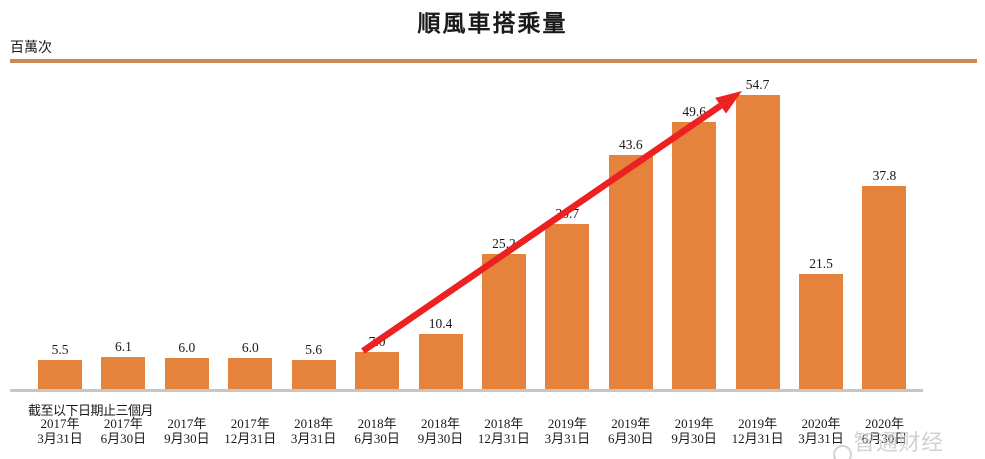  I want to click on x-axis-tick-label: 2019年 3月31日, so click(567, 431).